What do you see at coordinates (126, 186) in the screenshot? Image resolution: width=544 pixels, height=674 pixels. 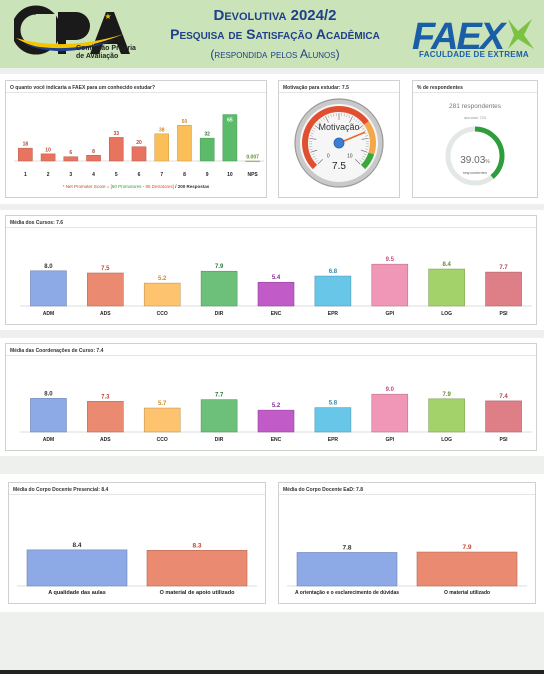 I see `nps-legend-promoters: [50 Promotores` at bounding box center [126, 186].